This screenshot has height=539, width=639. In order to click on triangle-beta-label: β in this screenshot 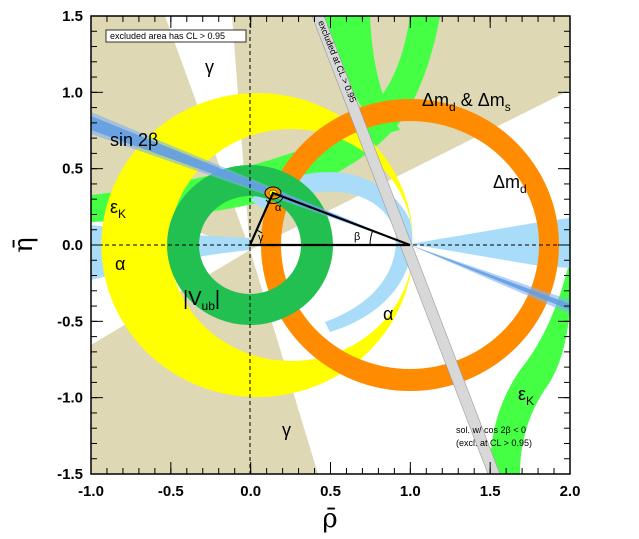, I will do `click(357, 237)`.